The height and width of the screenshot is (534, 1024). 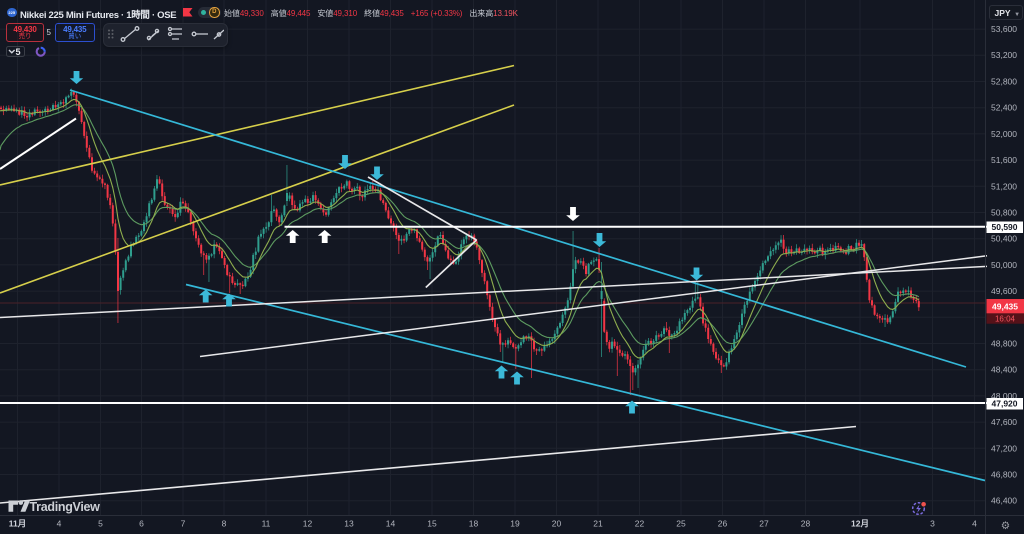 I want to click on svg-text: 5, so click(x=100, y=524).